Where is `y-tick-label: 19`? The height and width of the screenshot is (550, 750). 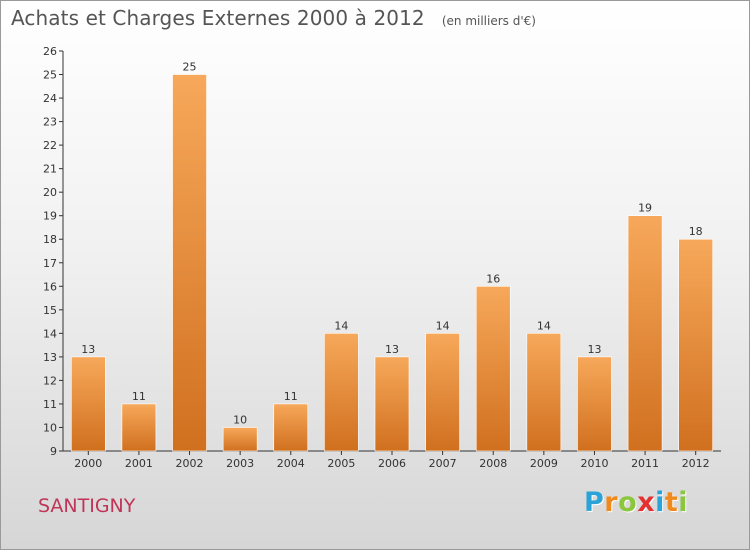
y-tick-label: 19 is located at coordinates (50, 216).